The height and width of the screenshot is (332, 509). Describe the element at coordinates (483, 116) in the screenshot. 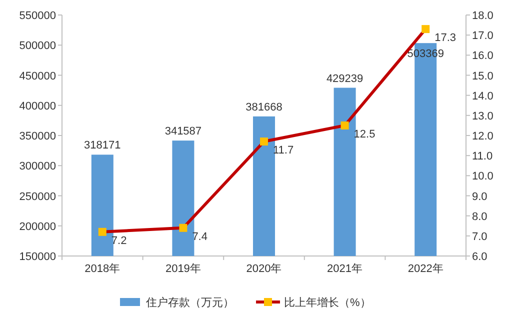

I see `y2-tick-label: 13.0` at that location.